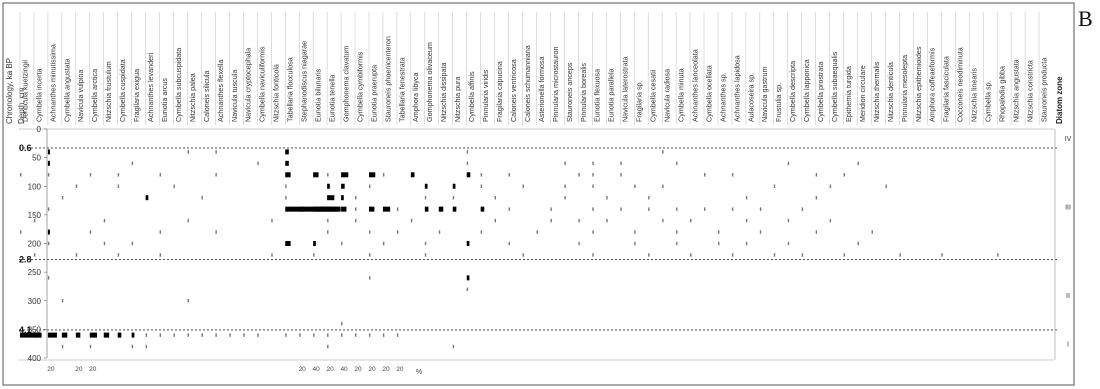 This screenshot has height=389, width=1100. I want to click on depth-tick-label: 200, so click(35, 244).